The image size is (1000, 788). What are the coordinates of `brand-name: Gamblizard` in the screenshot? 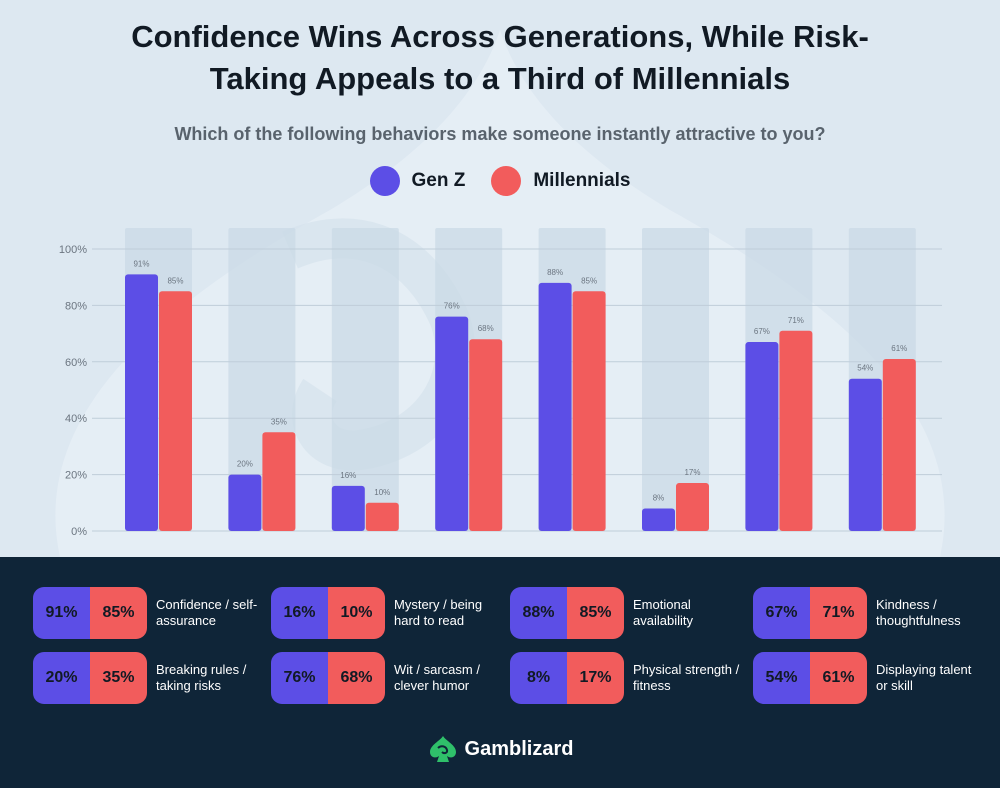 It's located at (519, 748).